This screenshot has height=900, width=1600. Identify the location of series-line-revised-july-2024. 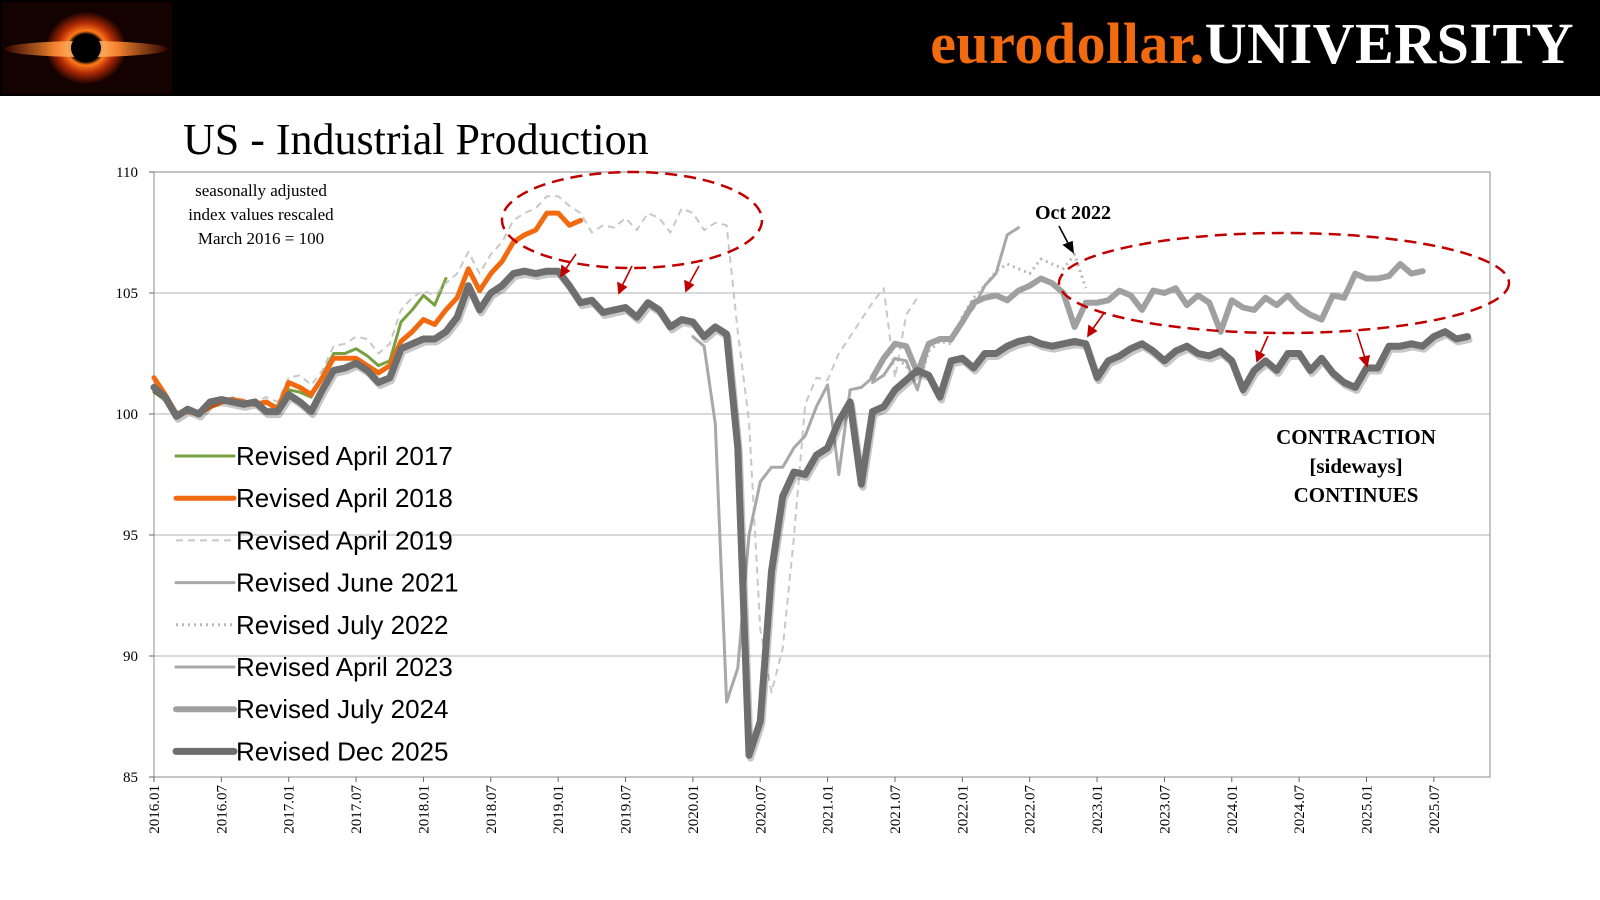
(1147, 321).